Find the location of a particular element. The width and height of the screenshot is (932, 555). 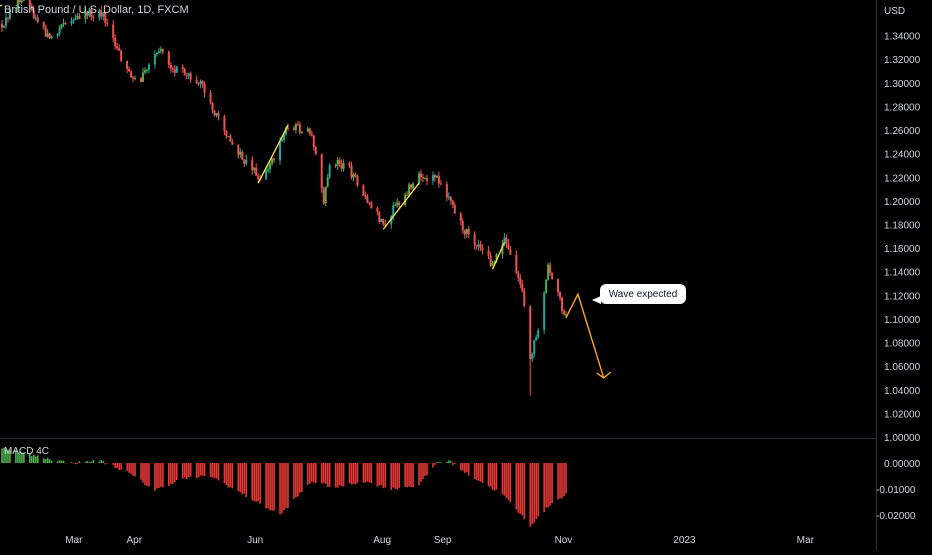

price-tick-label: 1.28000 is located at coordinates (902, 107).